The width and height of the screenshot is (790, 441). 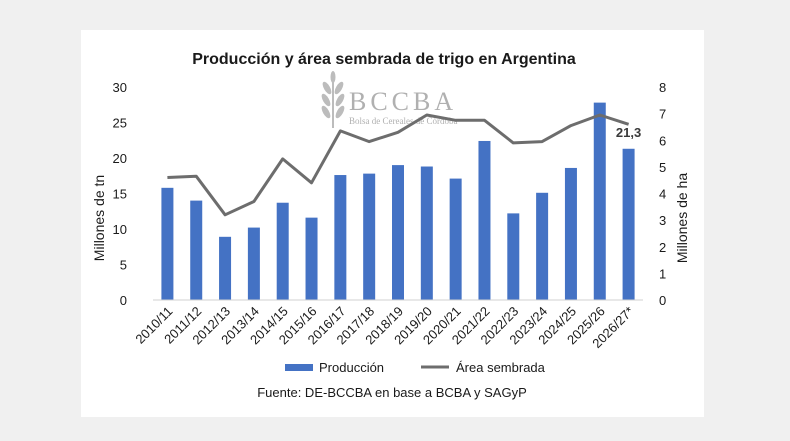 I want to click on y-axis-right-label: Millones de ha, so click(x=682, y=218).